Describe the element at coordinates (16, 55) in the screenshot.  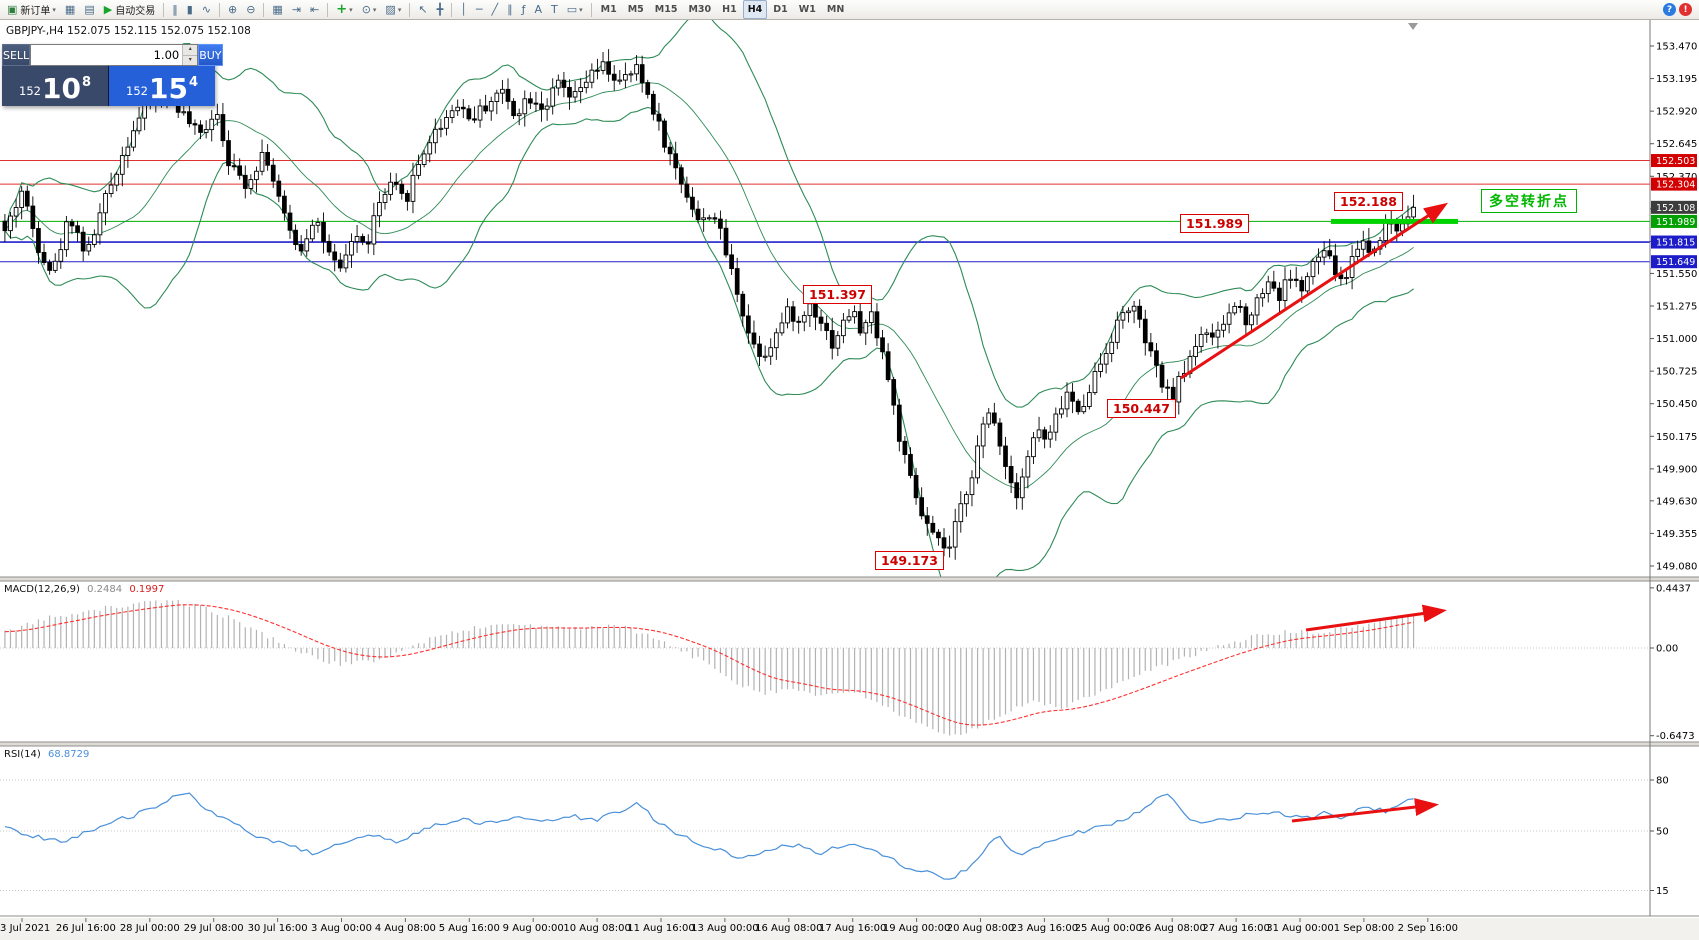
I see `sell-button: SELL` at that location.